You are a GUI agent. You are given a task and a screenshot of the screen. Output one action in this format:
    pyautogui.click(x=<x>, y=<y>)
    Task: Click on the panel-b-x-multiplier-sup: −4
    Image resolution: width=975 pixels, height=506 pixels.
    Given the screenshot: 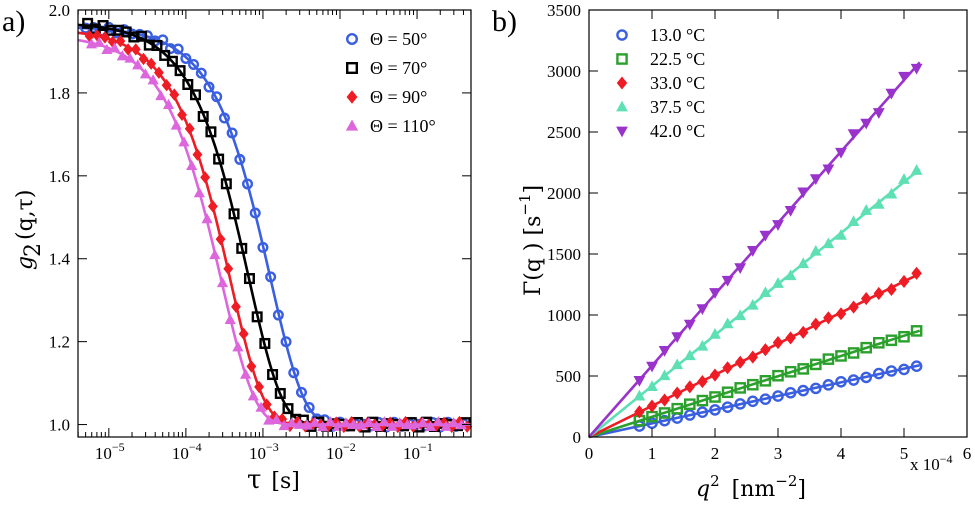 What is the action you would take?
    pyautogui.click(x=946, y=459)
    